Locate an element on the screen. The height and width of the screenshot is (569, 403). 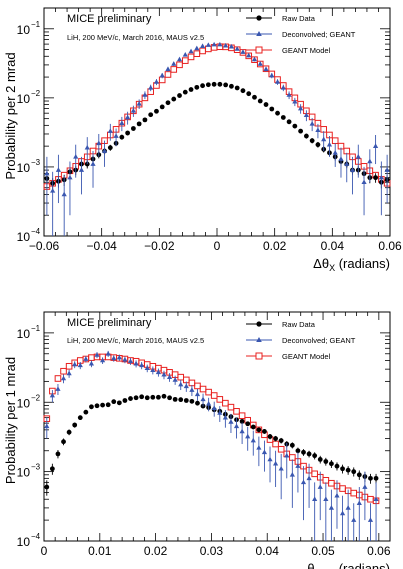
annotation-run-info: LiH, 200 MeV/c, March 2016, MAUS v2.5 is located at coordinates (135, 340).